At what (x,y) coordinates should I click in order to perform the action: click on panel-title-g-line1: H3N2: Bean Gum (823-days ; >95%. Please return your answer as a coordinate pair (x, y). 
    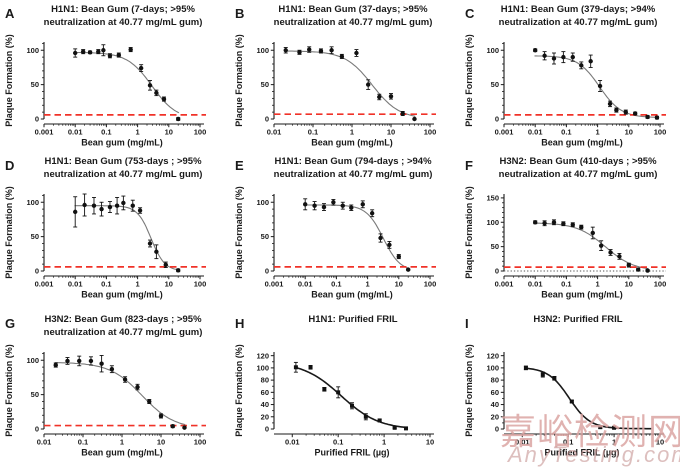
    Looking at the image, I should click on (123, 319).